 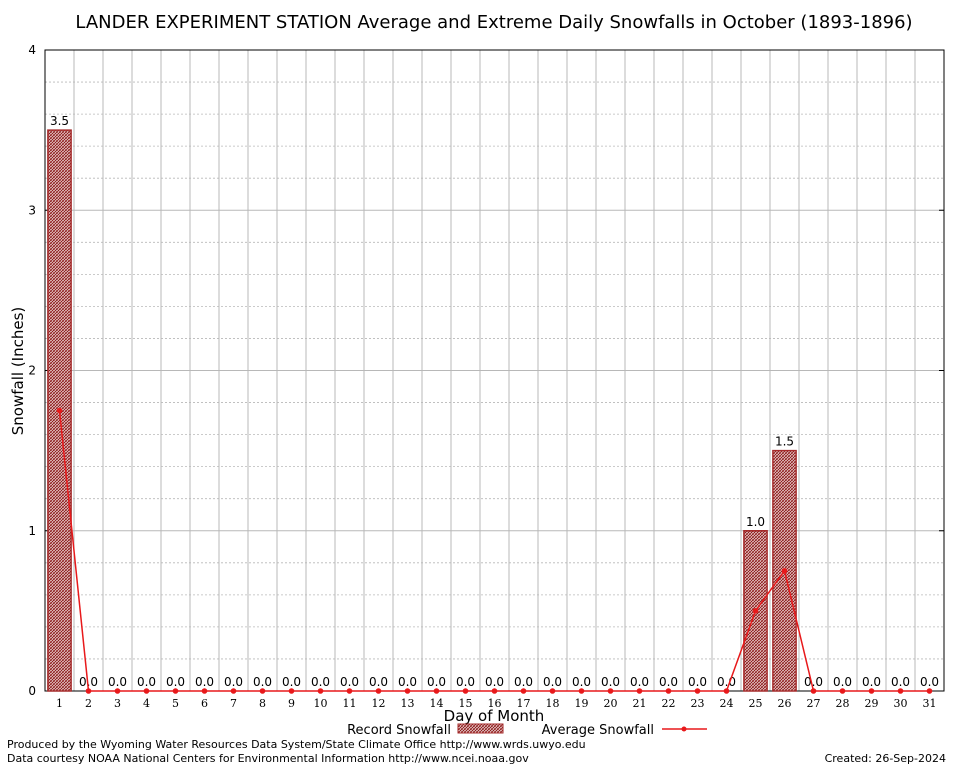 I want to click on x-tick-label: 28, so click(x=843, y=703).